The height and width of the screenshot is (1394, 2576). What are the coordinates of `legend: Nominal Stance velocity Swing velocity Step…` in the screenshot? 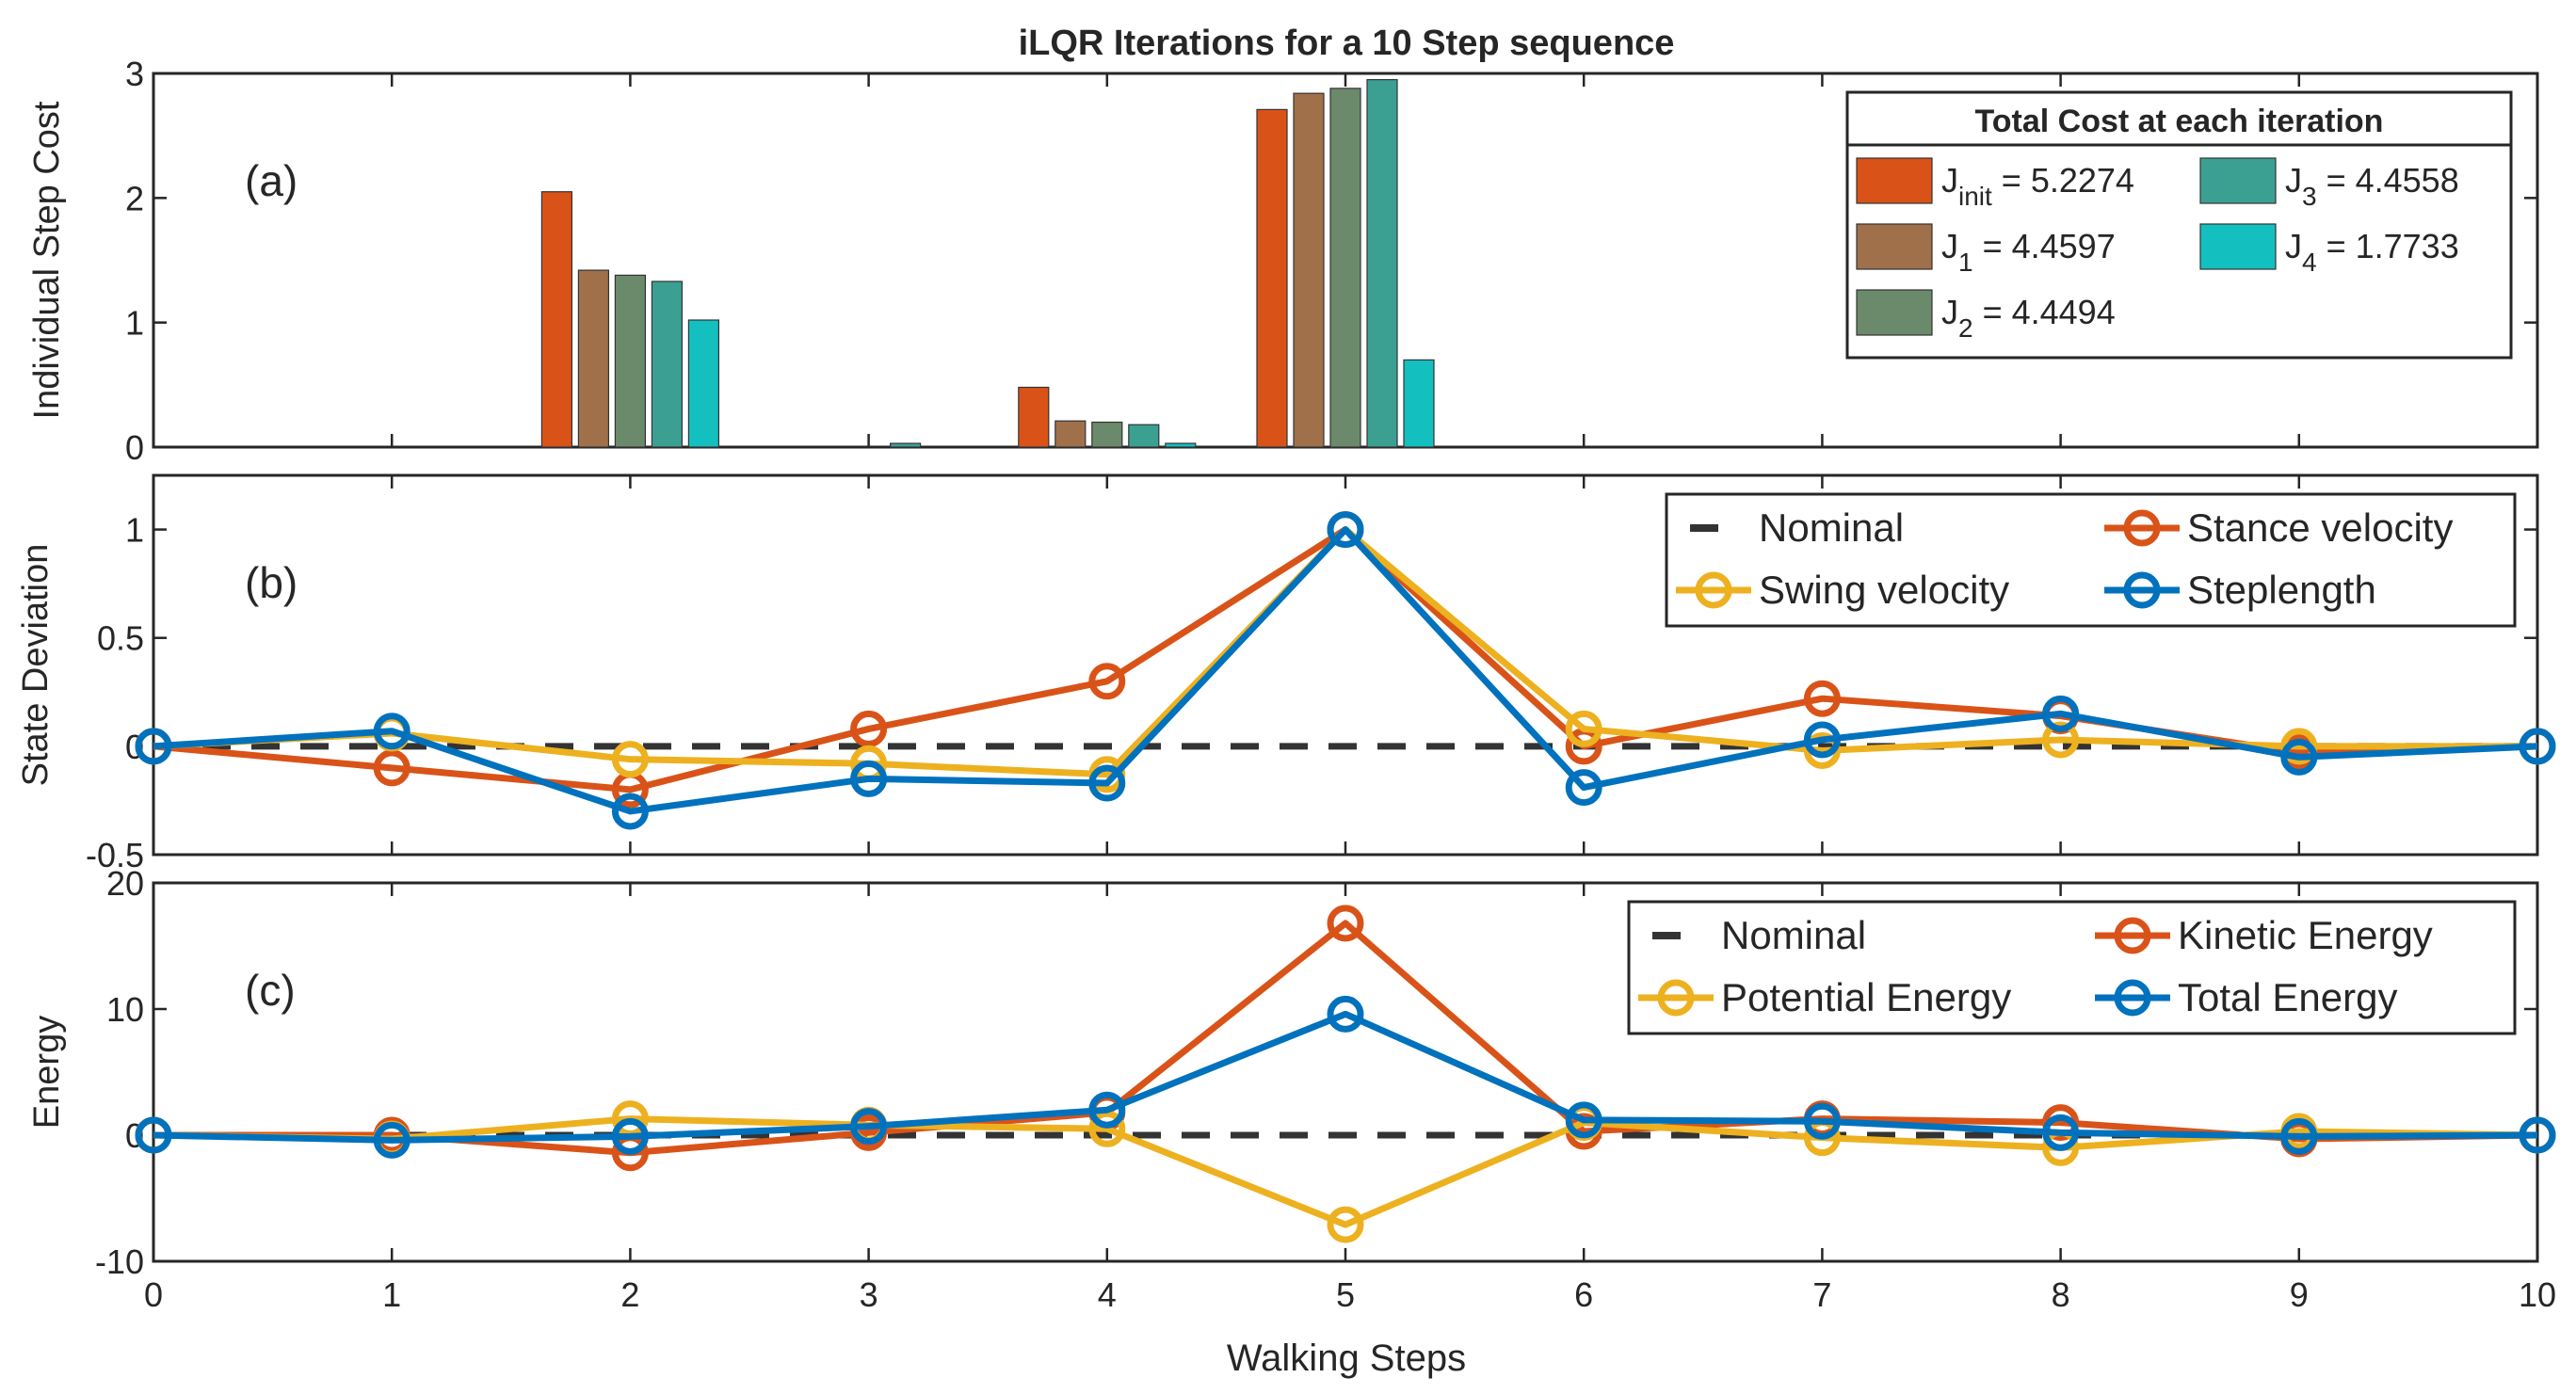 It's located at (2091, 560).